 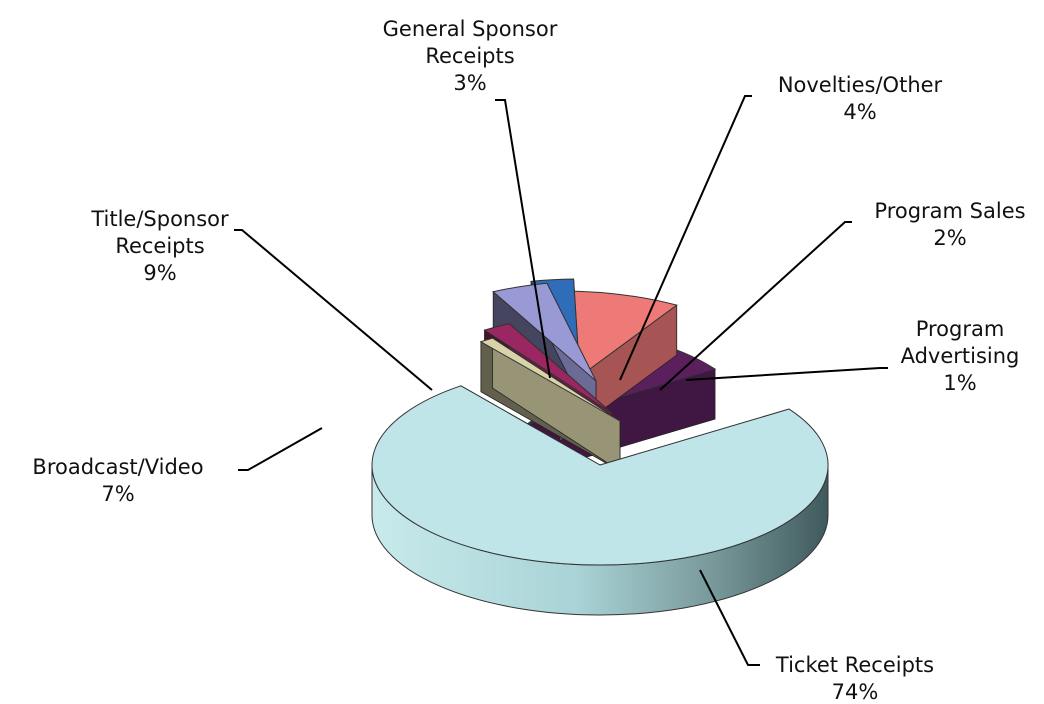 I want to click on slice-percent: 9%, so click(x=159, y=273).